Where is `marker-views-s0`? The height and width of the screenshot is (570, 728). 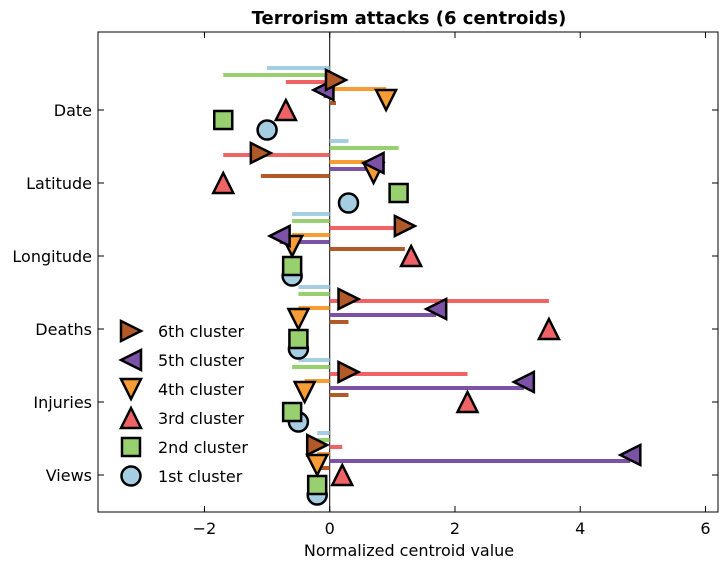 marker-views-s0 is located at coordinates (317, 445).